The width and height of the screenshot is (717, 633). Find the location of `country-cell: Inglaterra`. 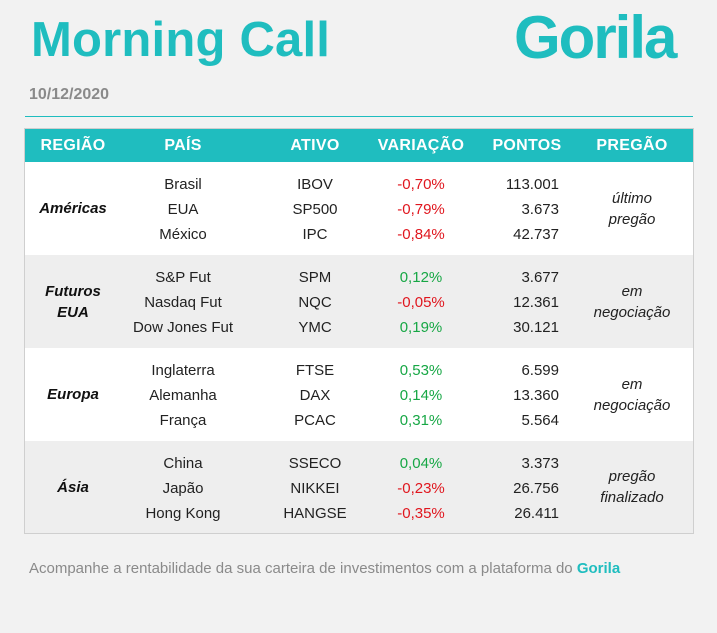

country-cell: Inglaterra is located at coordinates (183, 370).